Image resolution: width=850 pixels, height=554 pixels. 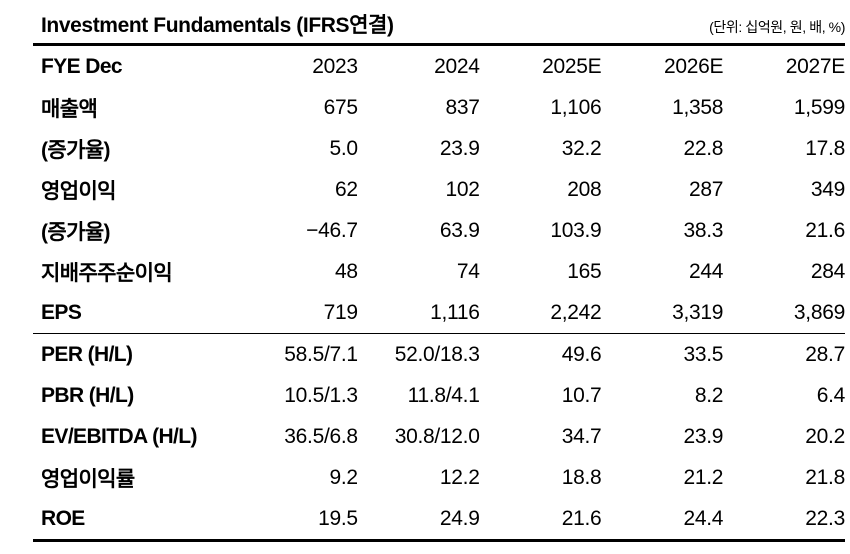 I want to click on cell-value: 22.3, so click(x=825, y=518).